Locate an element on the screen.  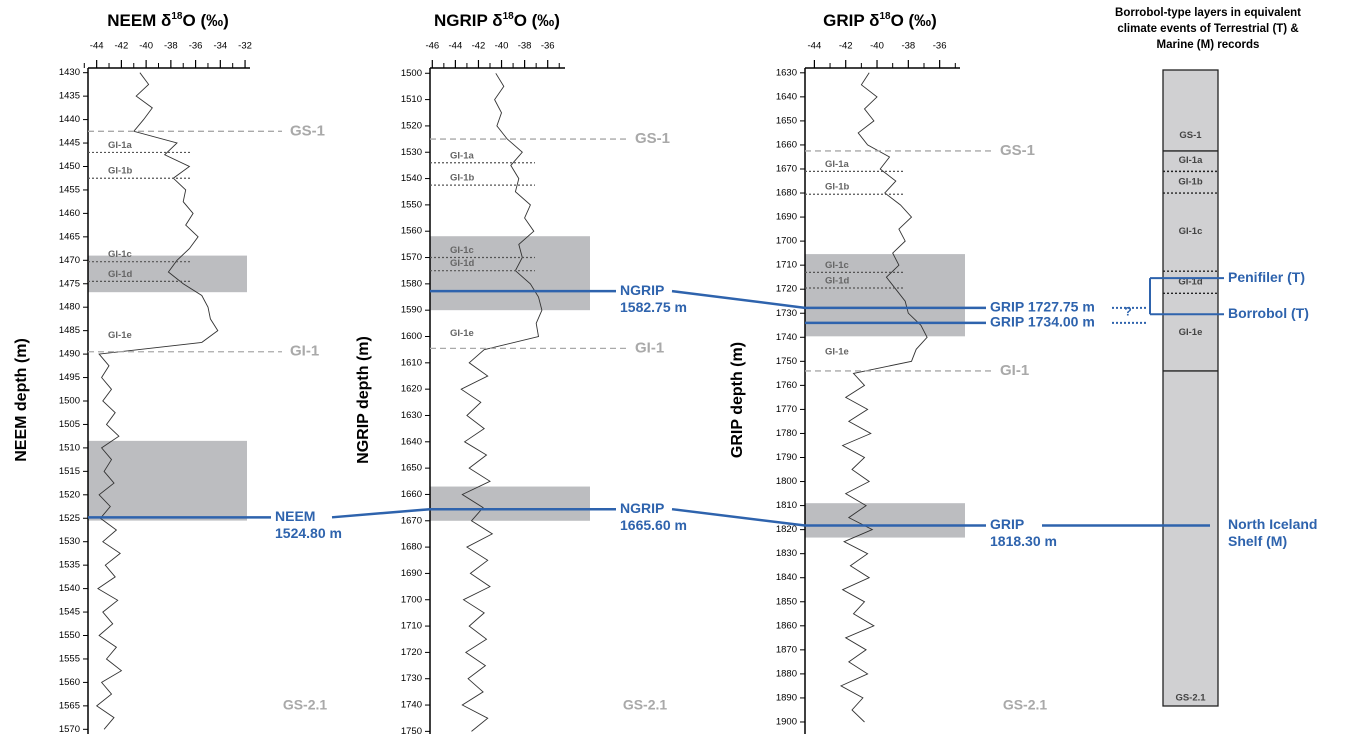
x-tick-label: -46 is located at coordinates (432, 46).